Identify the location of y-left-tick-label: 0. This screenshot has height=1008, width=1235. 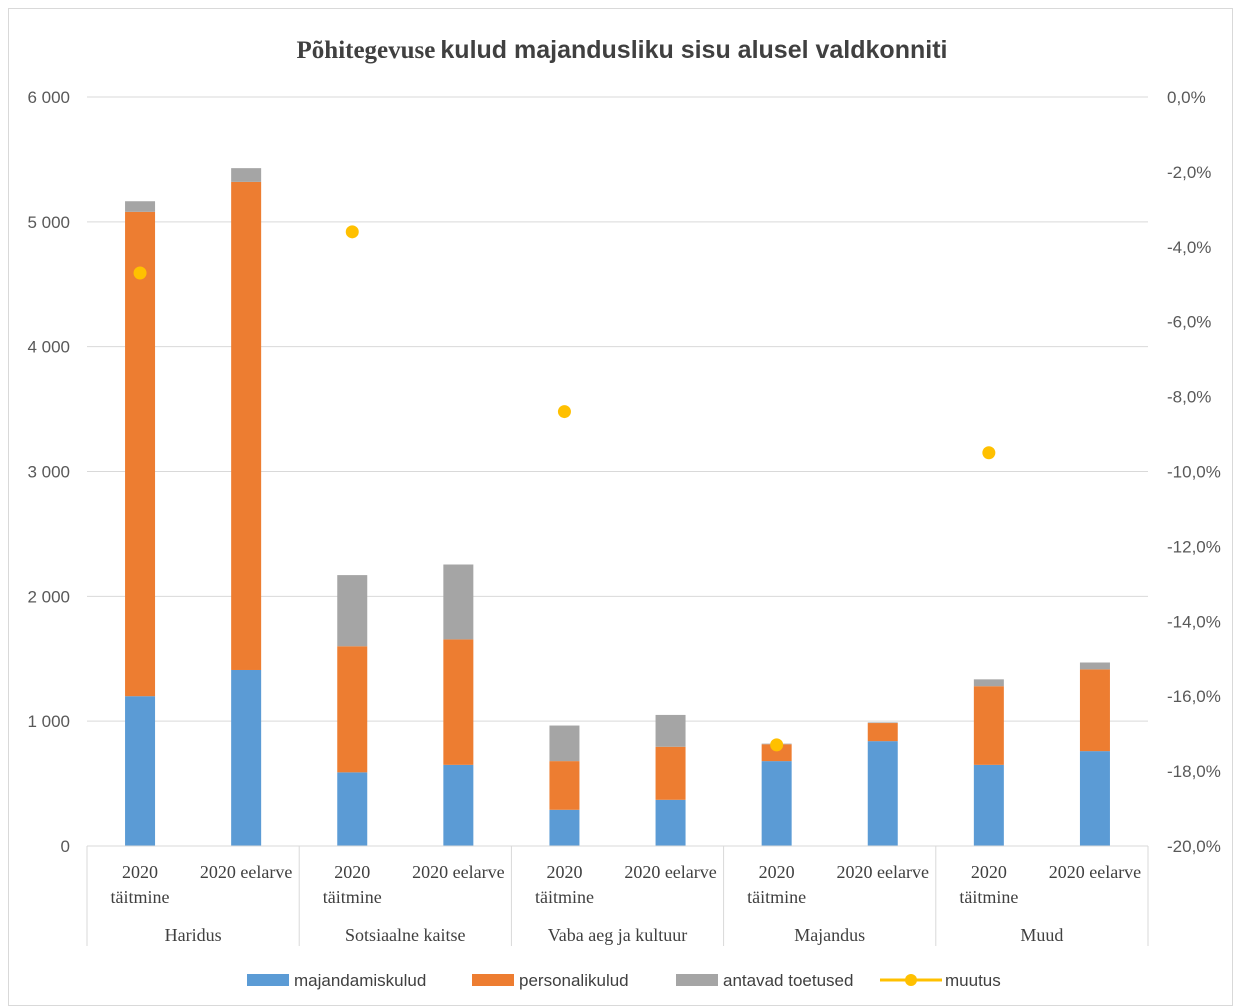
(65, 846).